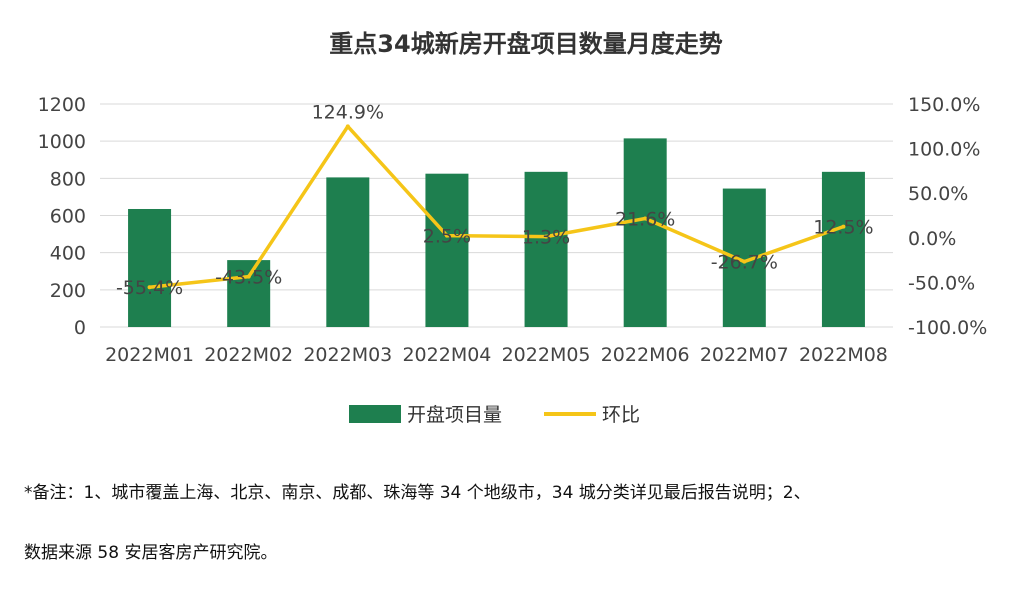  What do you see at coordinates (446, 355) in the screenshot?
I see `x-tick-label: 2022M04` at bounding box center [446, 355].